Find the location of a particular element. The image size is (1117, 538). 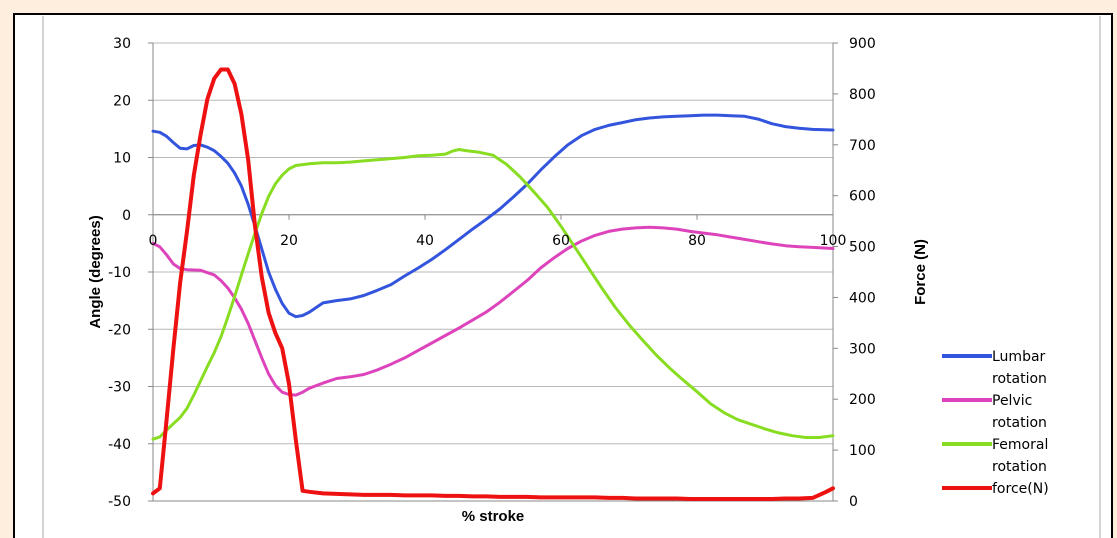

y-right-axis-title: Force (N) is located at coordinates (920, 272).